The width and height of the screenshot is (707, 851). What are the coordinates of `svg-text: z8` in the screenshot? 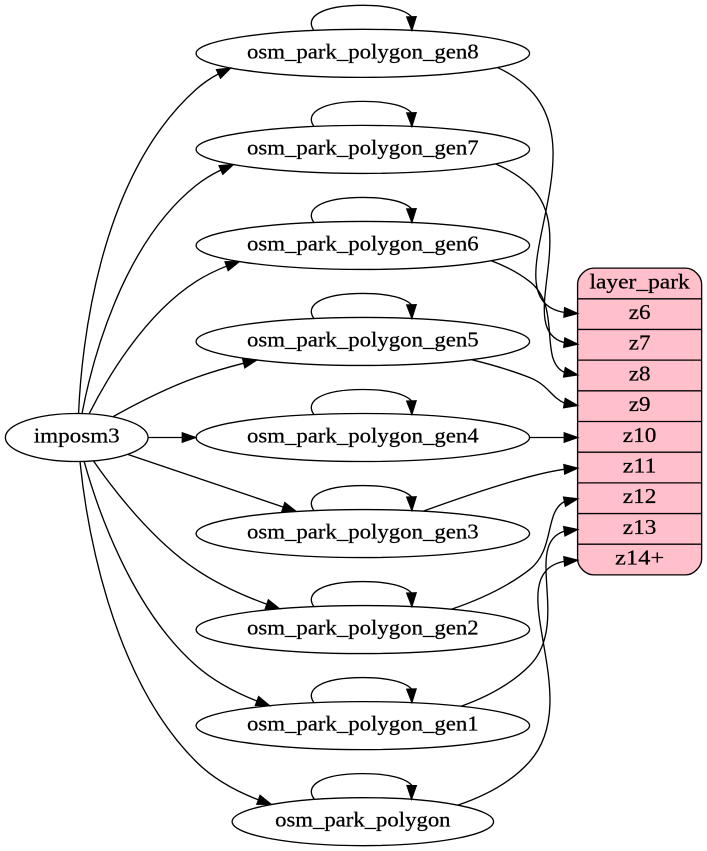 It's located at (640, 373).